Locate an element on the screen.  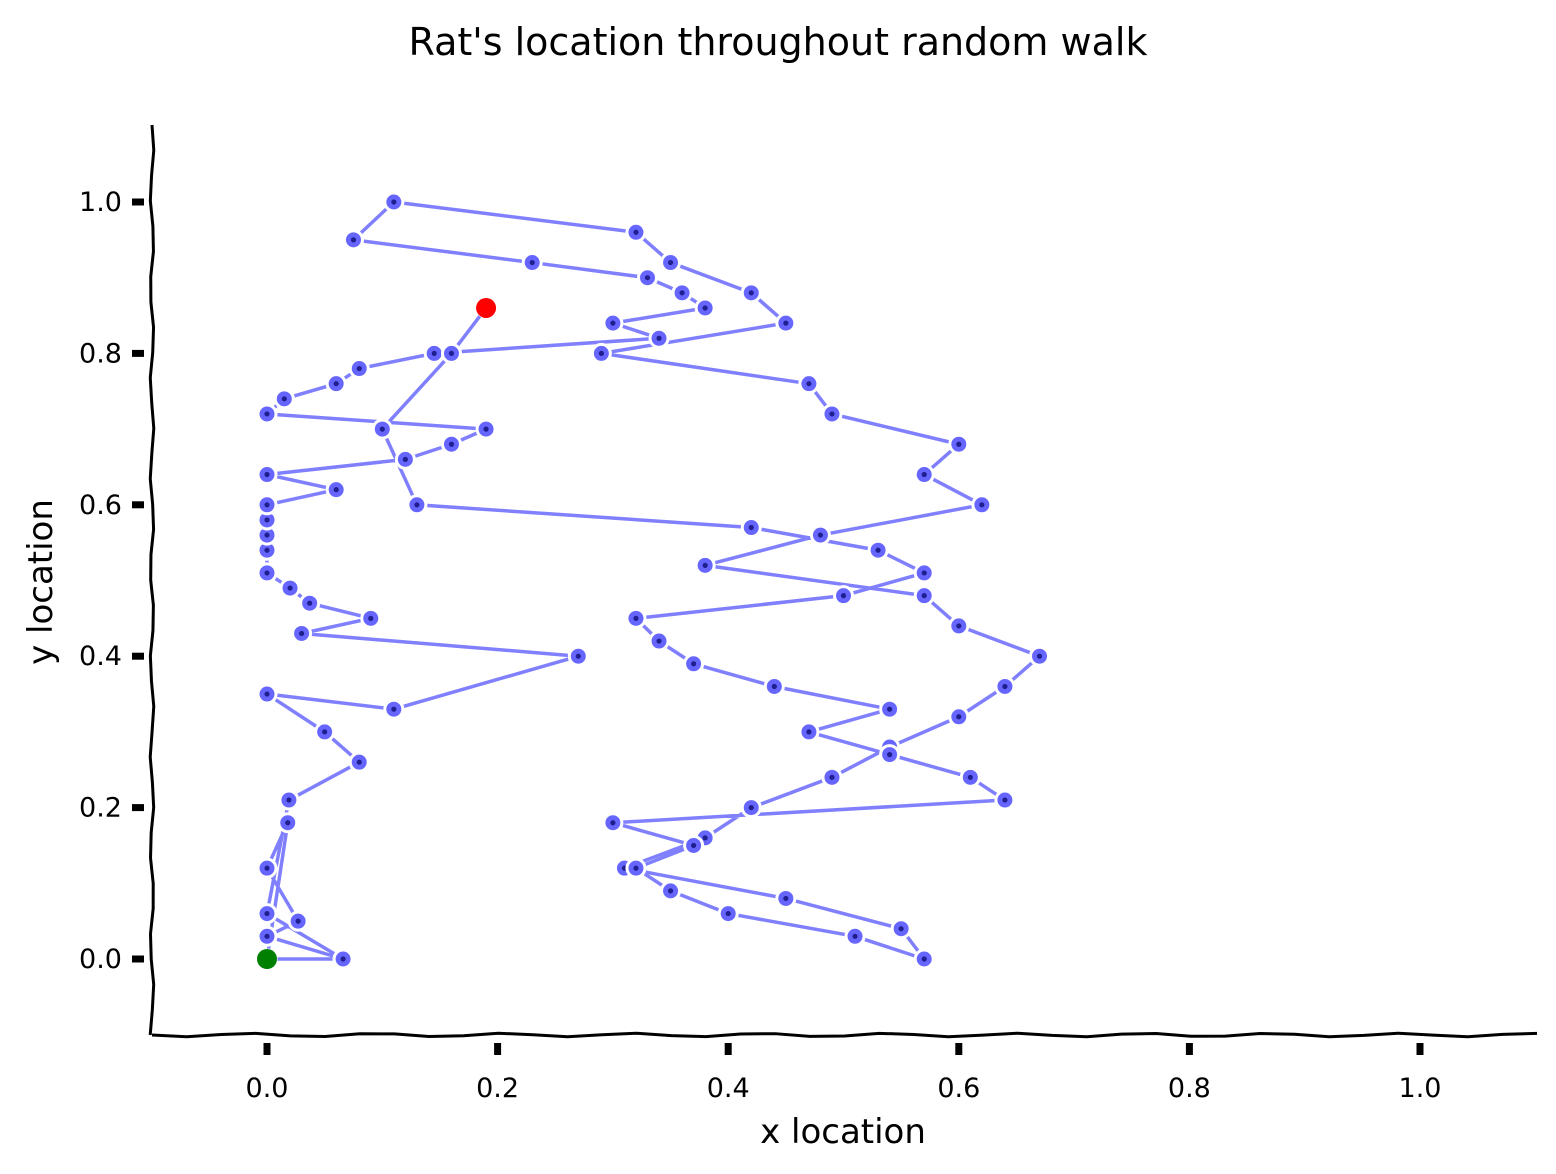
y-tick-label: 0.4 is located at coordinates (100, 656).